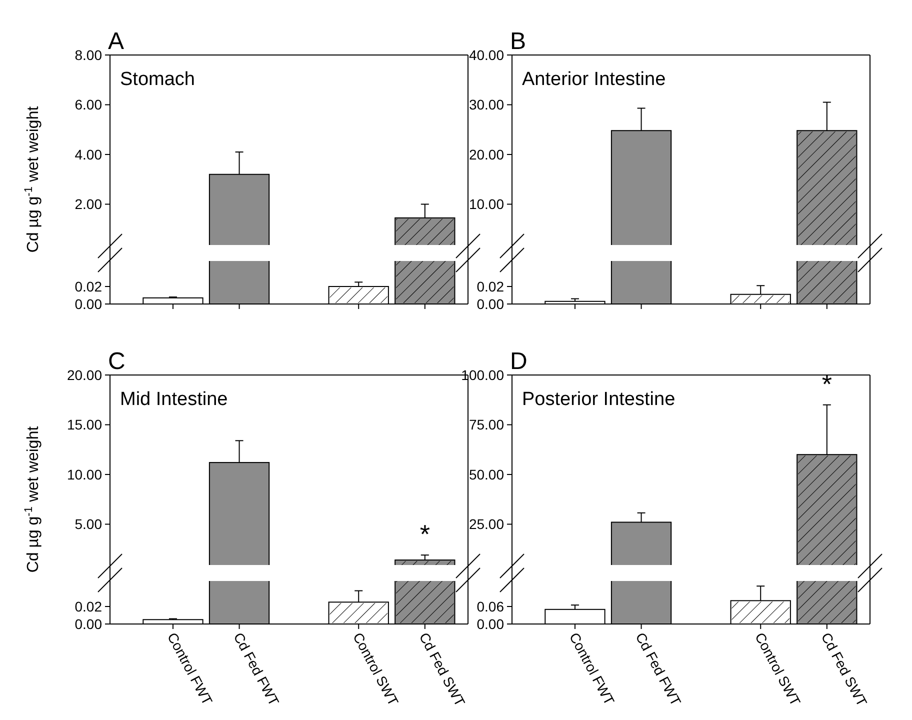 Image resolution: width=912 pixels, height=720 pixels. What do you see at coordinates (518, 41) in the screenshot?
I see `chart-title: B` at bounding box center [518, 41].